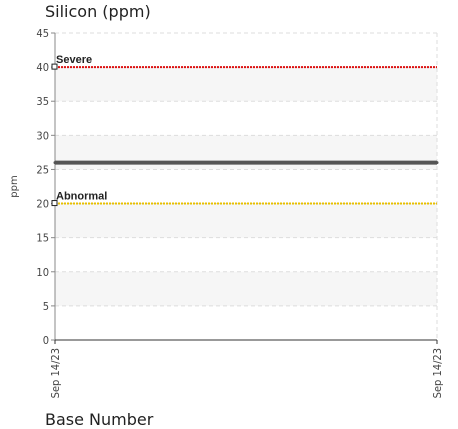 This screenshot has height=429, width=458. What do you see at coordinates (42, 135) in the screenshot?
I see `y-tick-label: 30` at bounding box center [42, 135].